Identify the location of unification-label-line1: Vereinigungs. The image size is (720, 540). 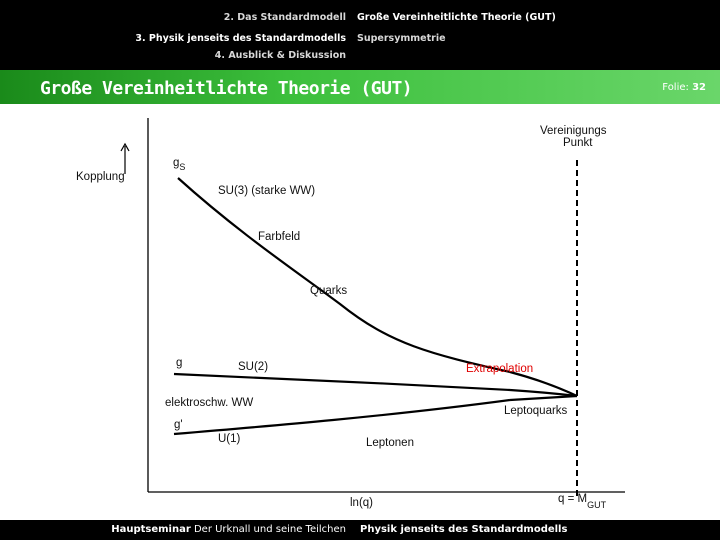
(573, 131).